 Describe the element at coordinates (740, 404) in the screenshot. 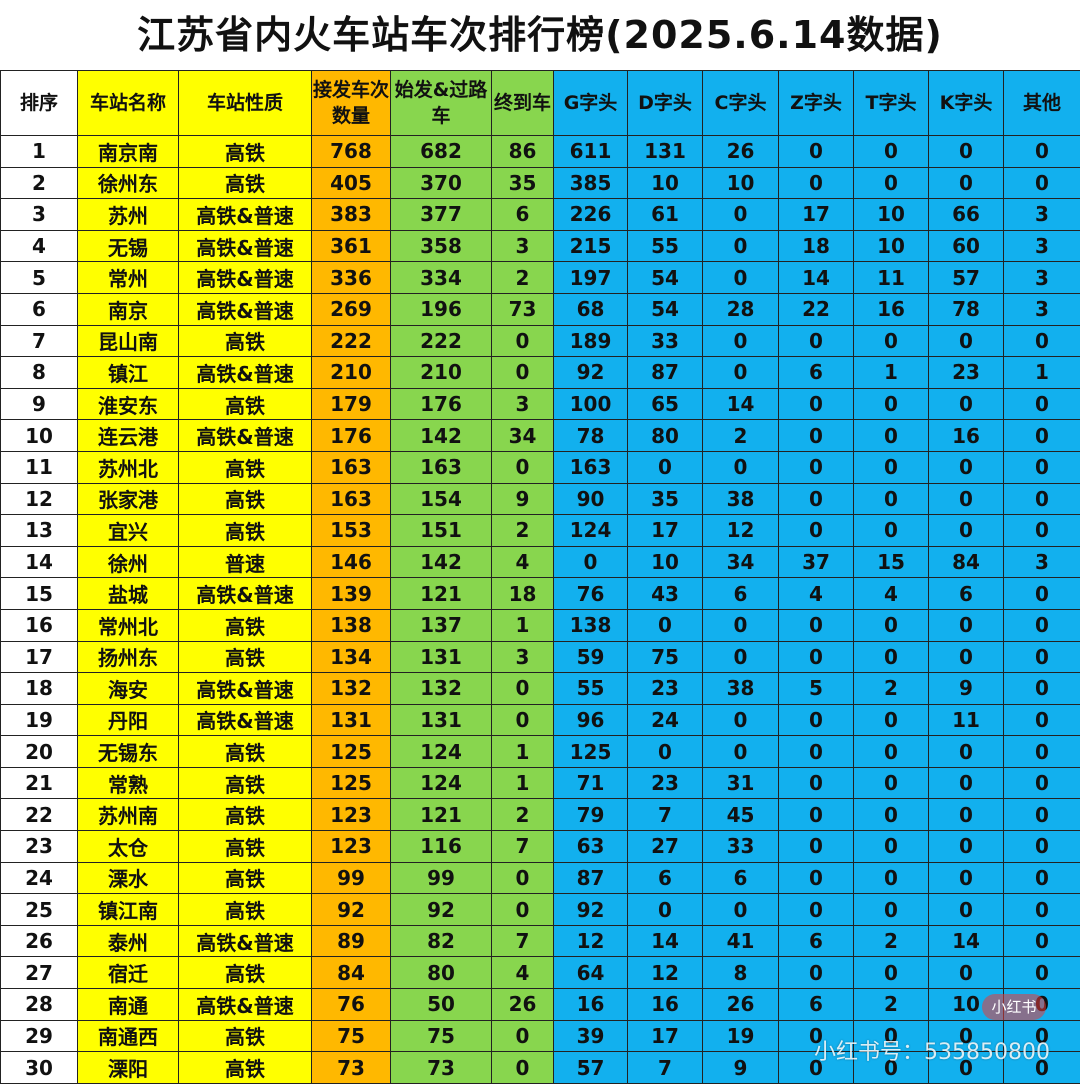

I see `cell-c: 14` at that location.